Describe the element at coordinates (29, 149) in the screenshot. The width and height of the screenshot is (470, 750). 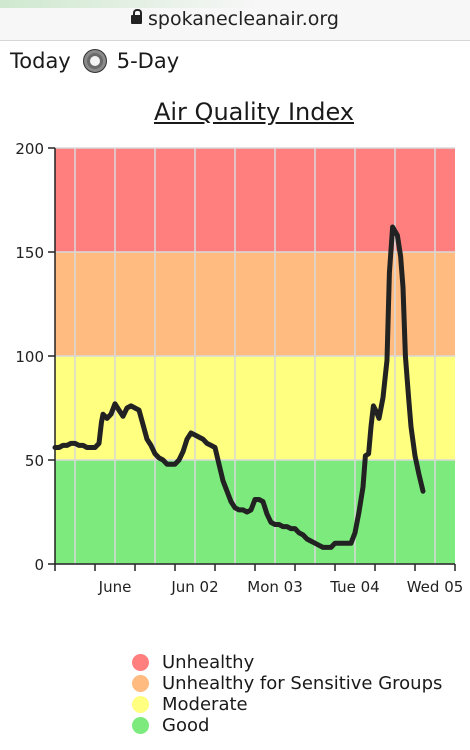
I see `y-tick-label: 200` at that location.